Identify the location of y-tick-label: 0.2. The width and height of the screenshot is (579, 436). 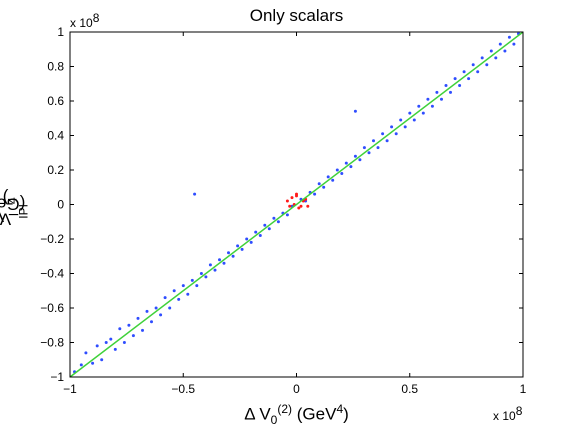
(55, 170).